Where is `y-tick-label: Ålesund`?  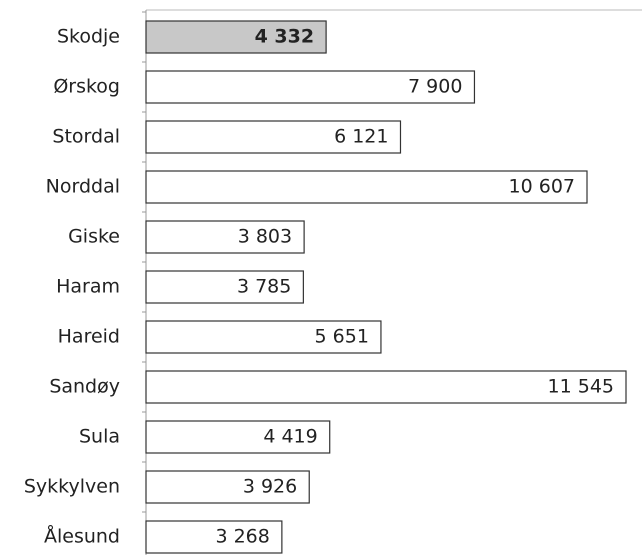
y-tick-label: Ålesund is located at coordinates (82, 536).